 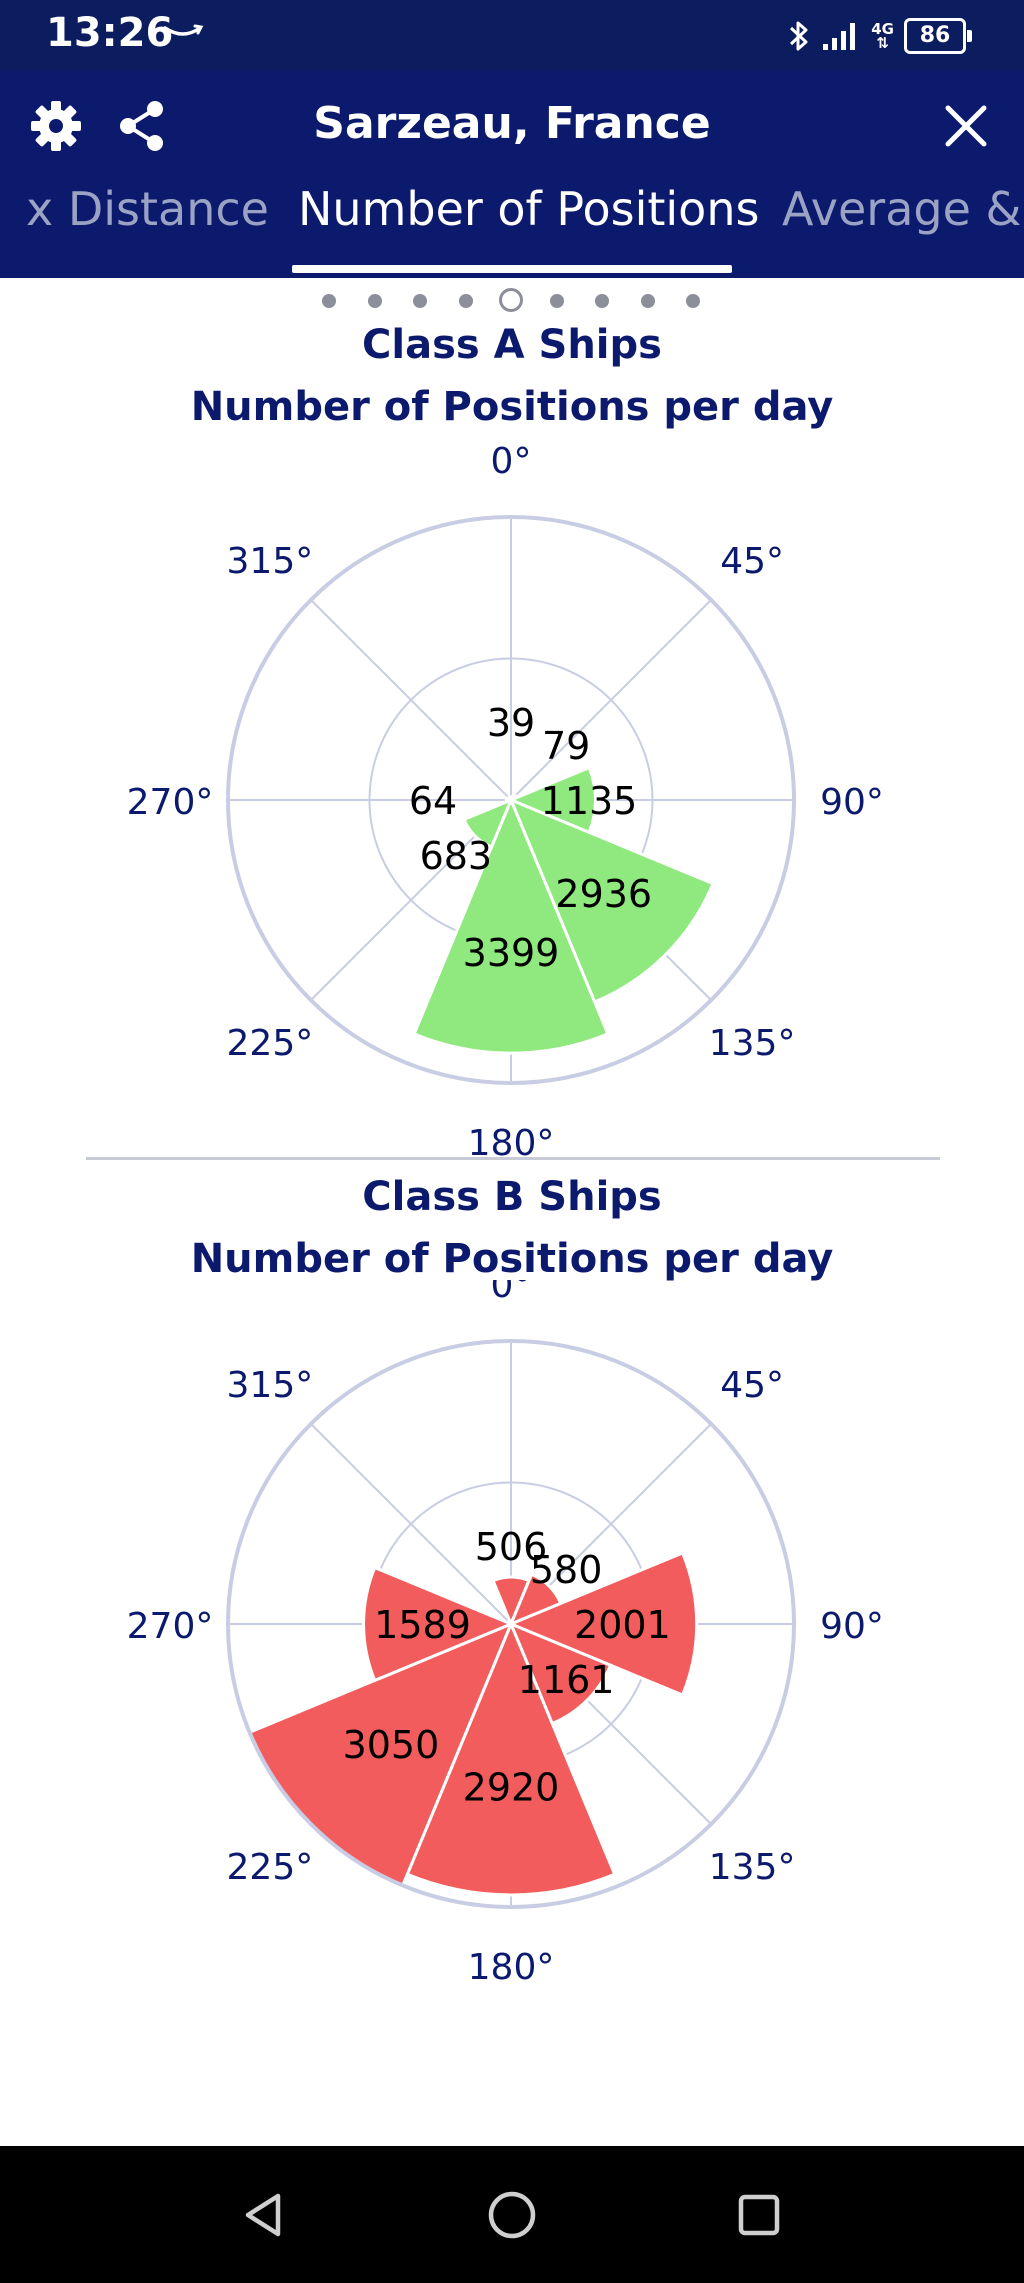 I want to click on class-a-angle-label: 90°, so click(x=852, y=802).